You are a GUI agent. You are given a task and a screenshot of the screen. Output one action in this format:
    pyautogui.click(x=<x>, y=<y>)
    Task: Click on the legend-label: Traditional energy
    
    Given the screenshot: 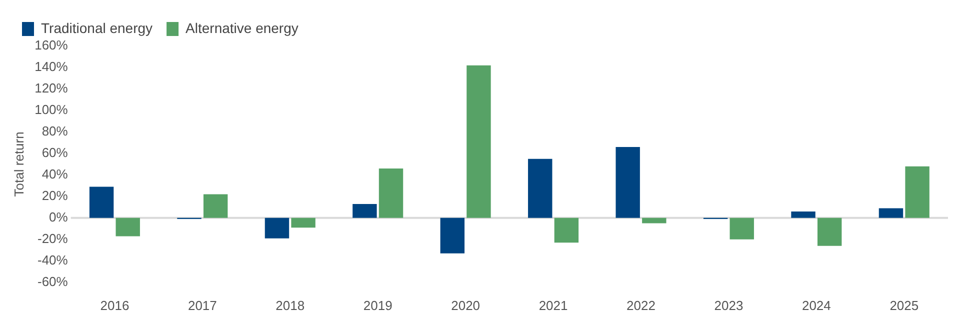 What is the action you would take?
    pyautogui.click(x=97, y=28)
    